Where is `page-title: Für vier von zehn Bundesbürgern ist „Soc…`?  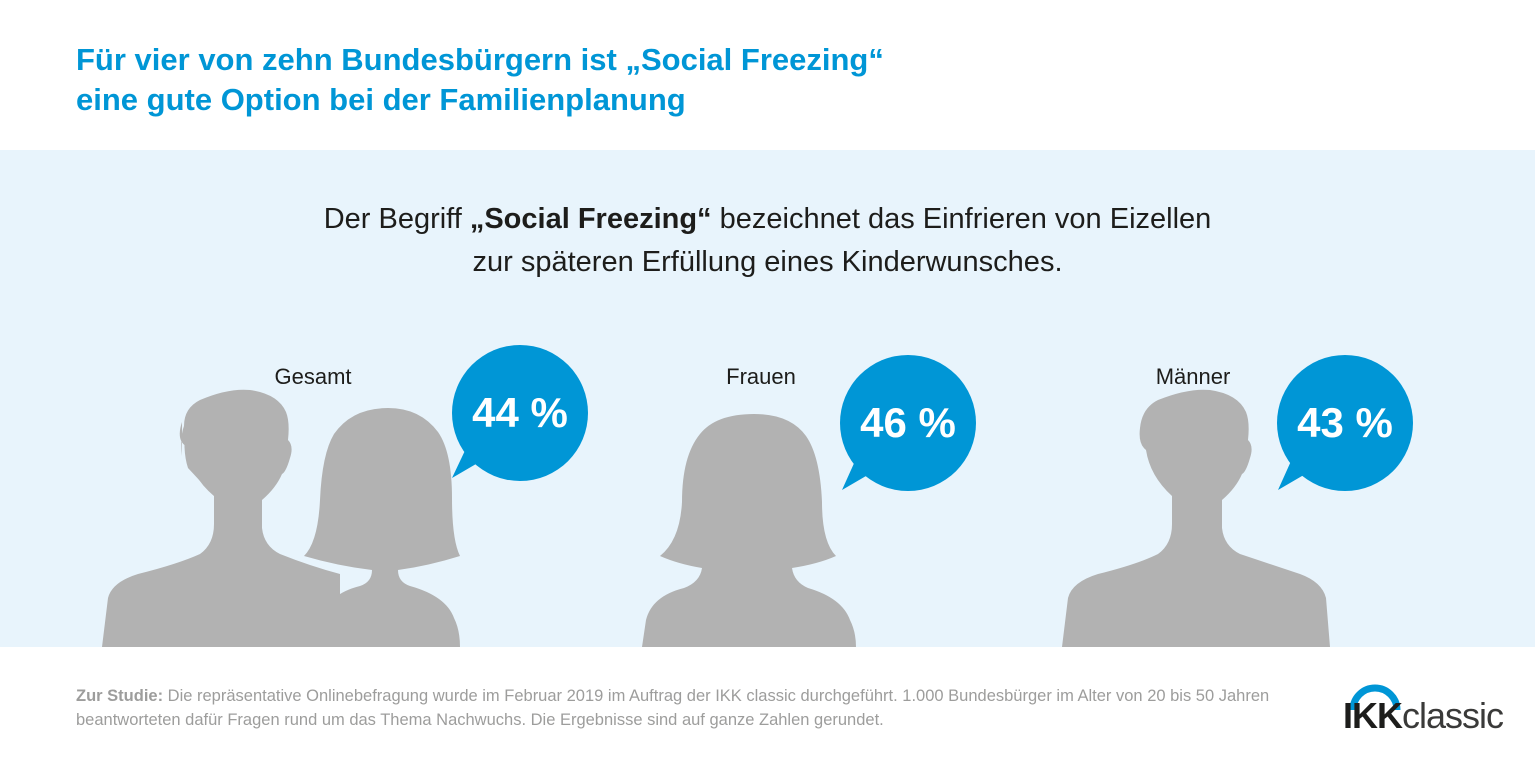
page-title: Für vier von zehn Bundesbürgern ist „Soc… is located at coordinates (480, 80).